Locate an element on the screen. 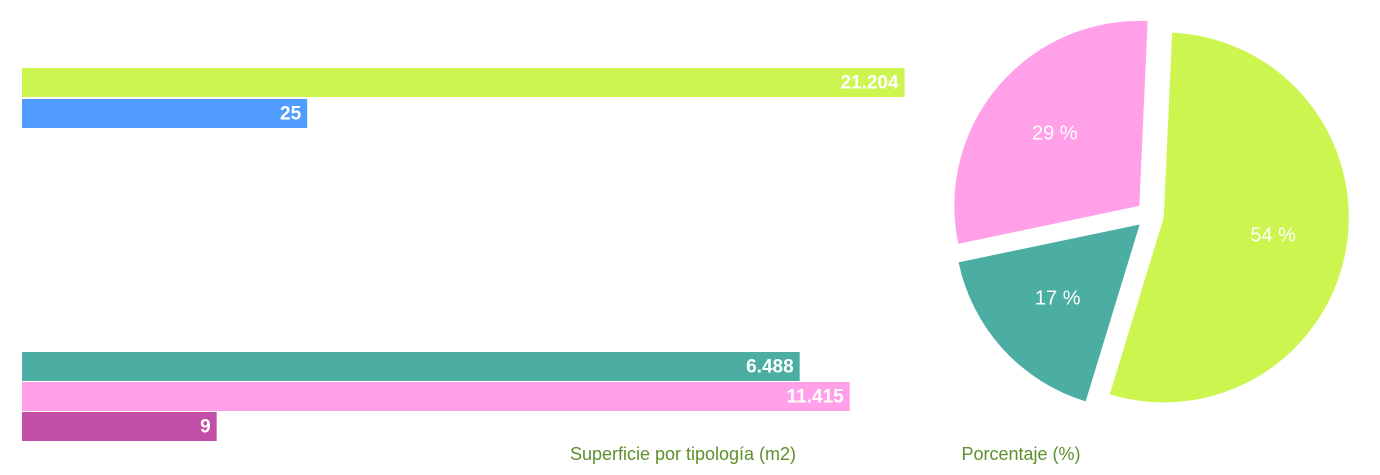  value-label: 6.488 is located at coordinates (770, 367).